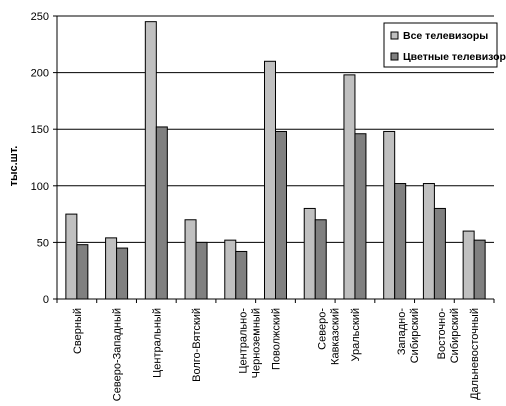  Describe the element at coordinates (249, 343) in the screenshot. I see `x-tick-label: Центрально-Черноземный` at that location.